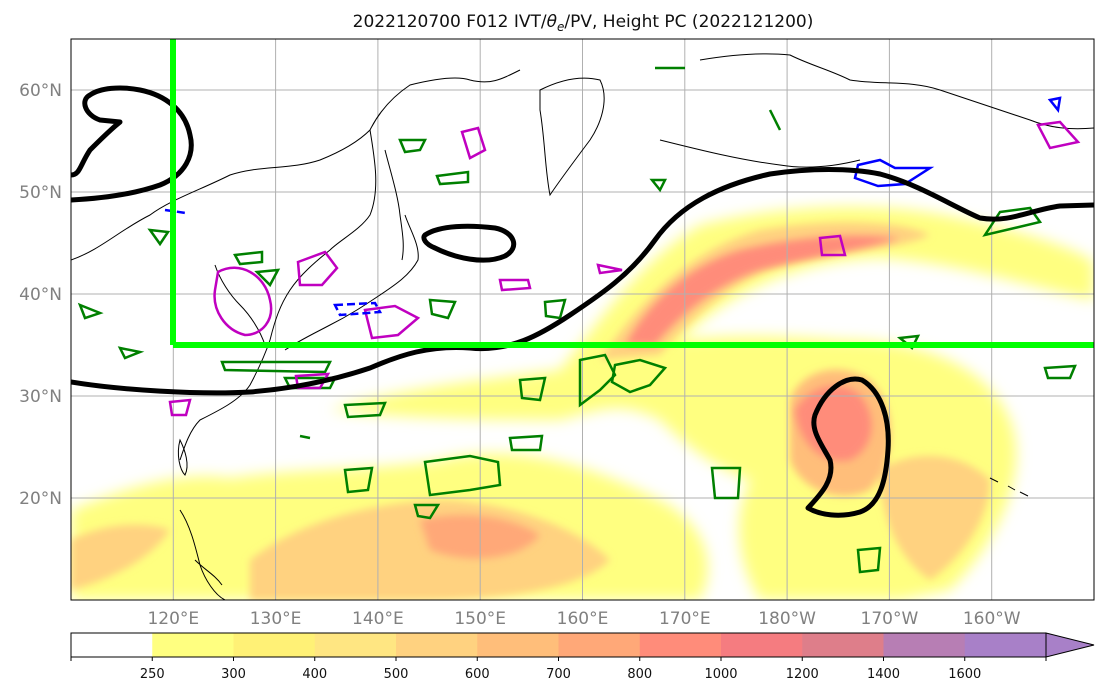 The height and width of the screenshot is (694, 1105). Describe the element at coordinates (394, 205) in the screenshot. I see `coast-sakhalin` at that location.